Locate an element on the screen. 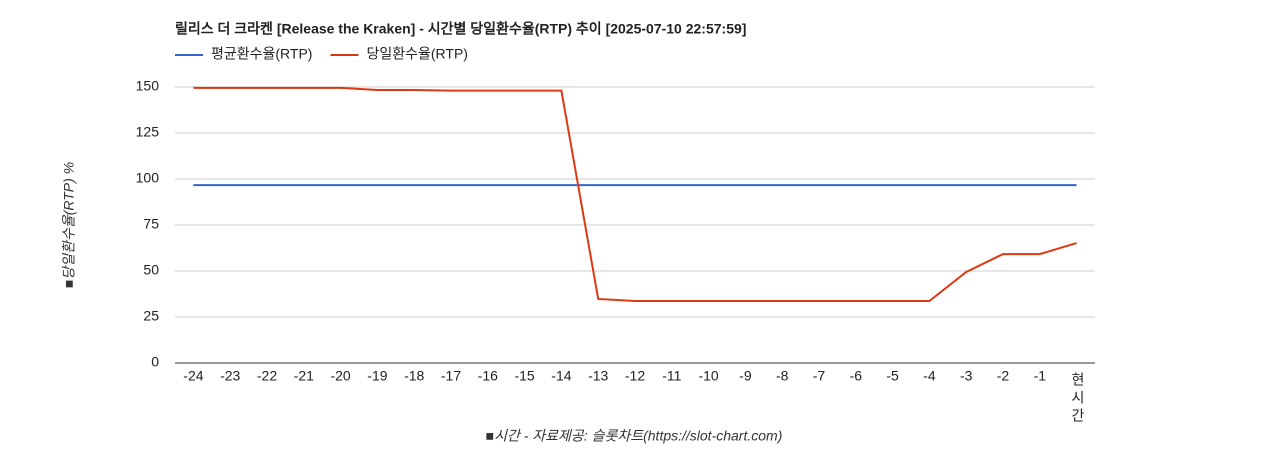 The height and width of the screenshot is (450, 1268). x-tick-label: -20 is located at coordinates (340, 376).